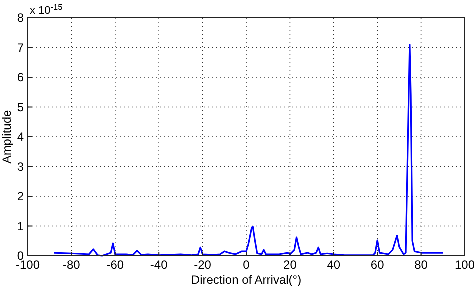 The width and height of the screenshot is (474, 289). Describe the element at coordinates (72, 265) in the screenshot. I see `x-tick-label: -80` at that location.